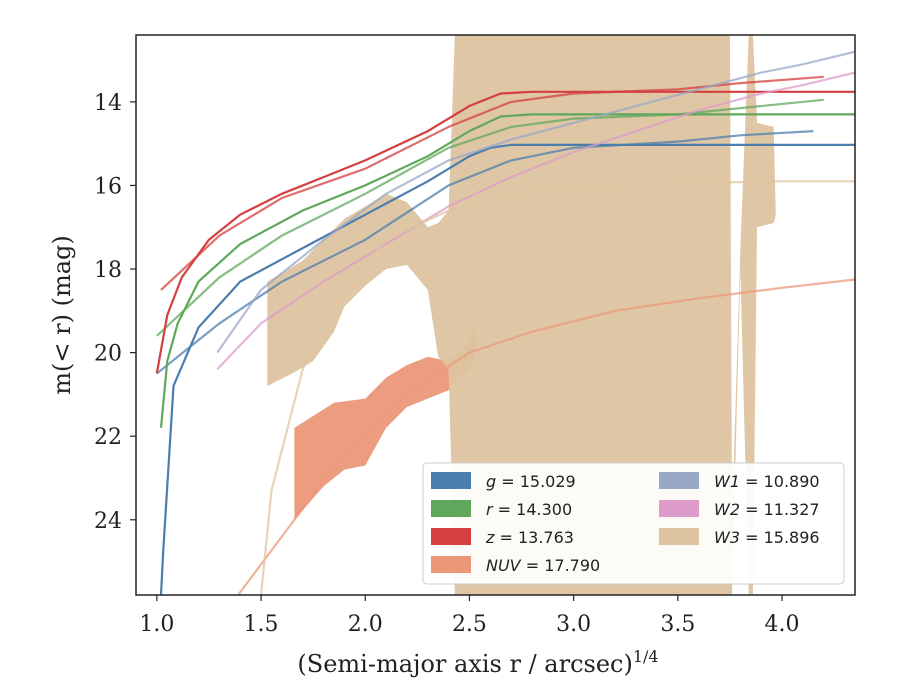 The width and height of the screenshot is (900, 700). Describe the element at coordinates (679, 480) in the screenshot. I see `legend-swatch-w1` at that location.